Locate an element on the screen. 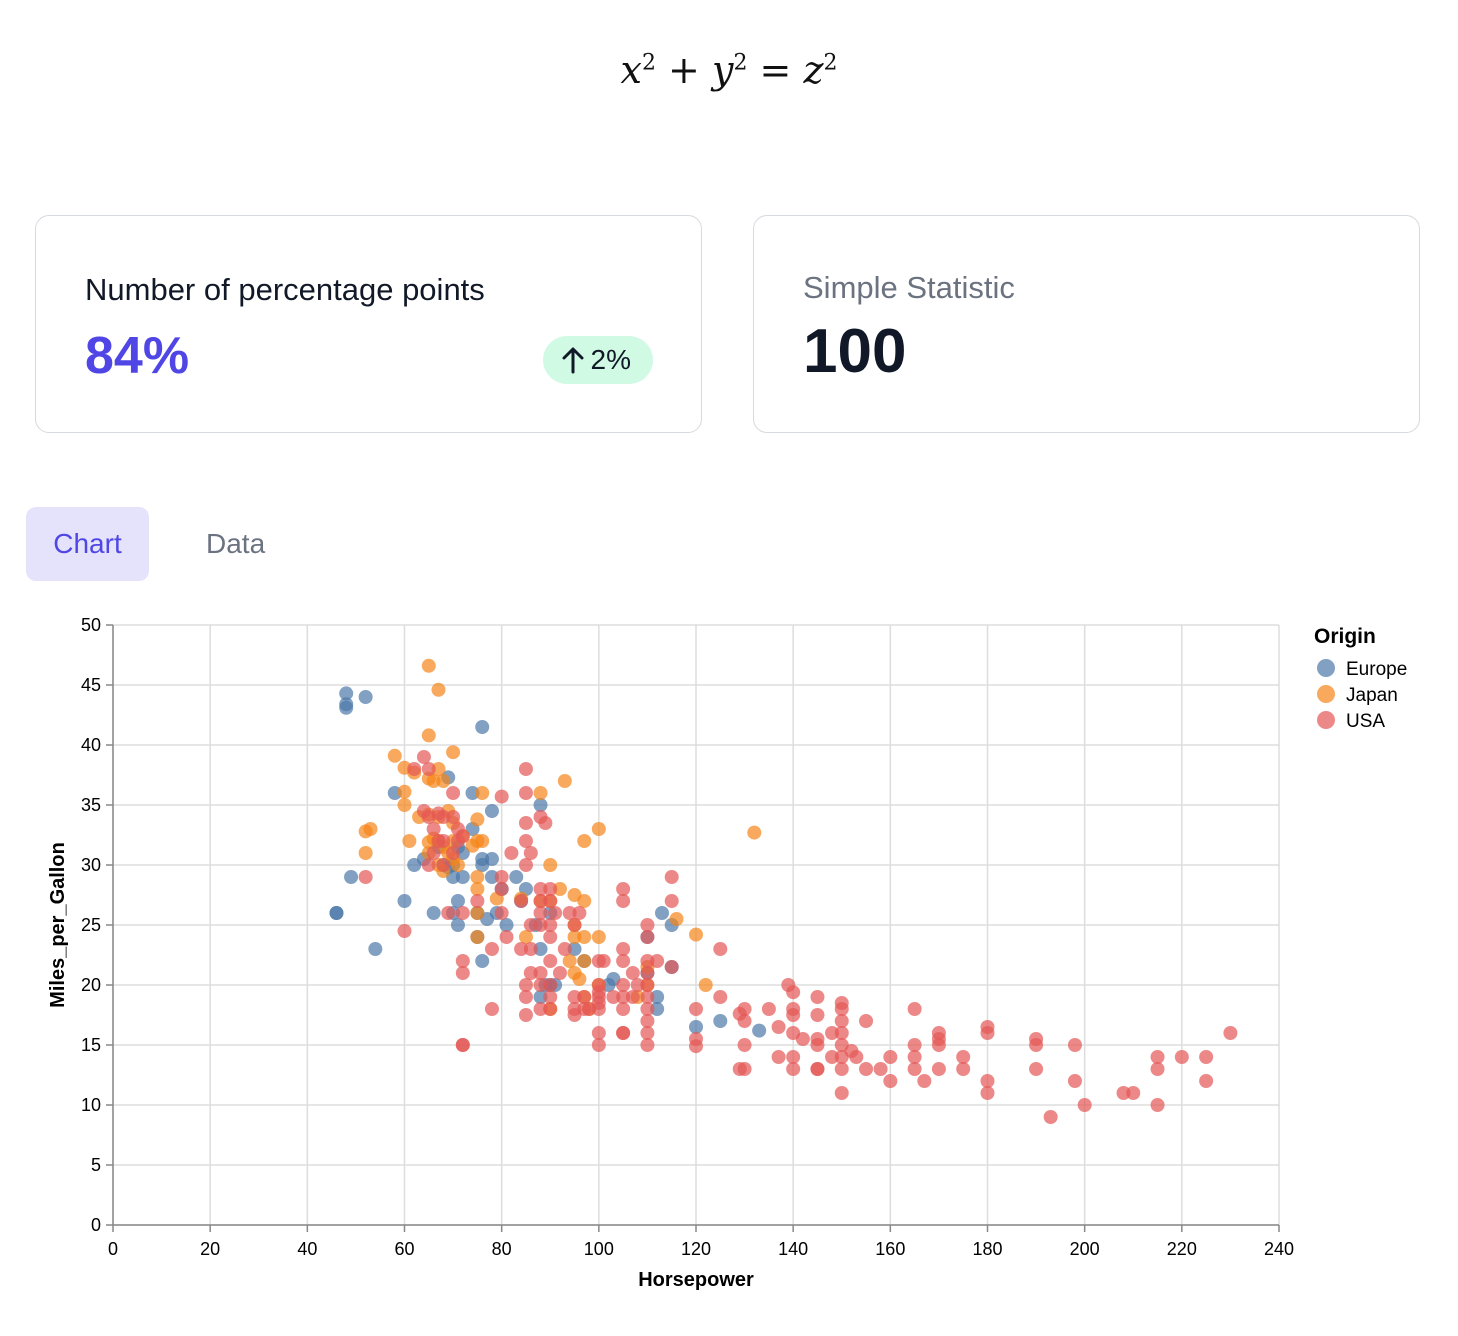 Image resolution: width=1458 pixels, height=1336 pixels. x-axis-label: Horsepower is located at coordinates (696, 1280).